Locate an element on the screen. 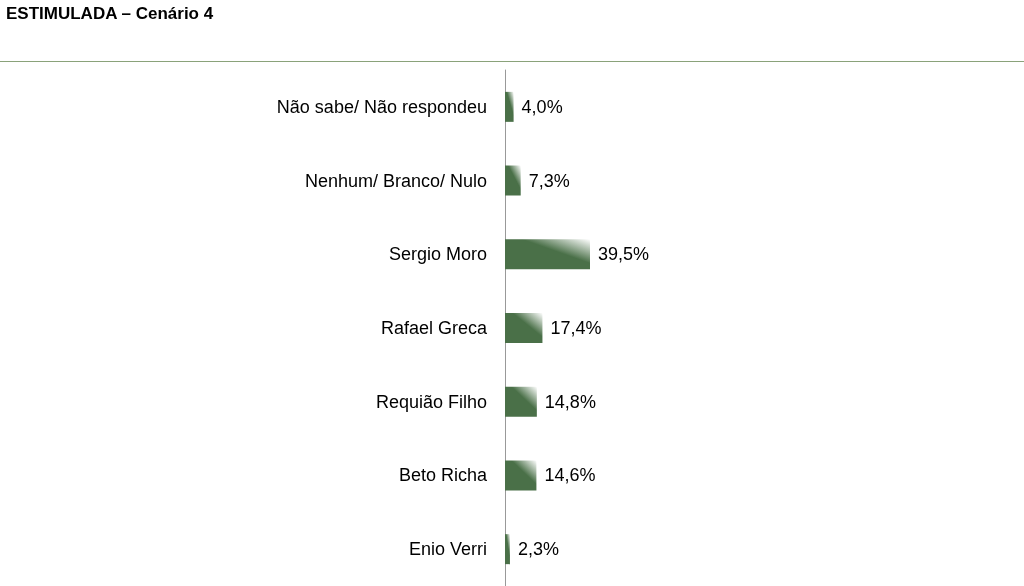  y-tick-label: Sergio Moro is located at coordinates (437, 254).